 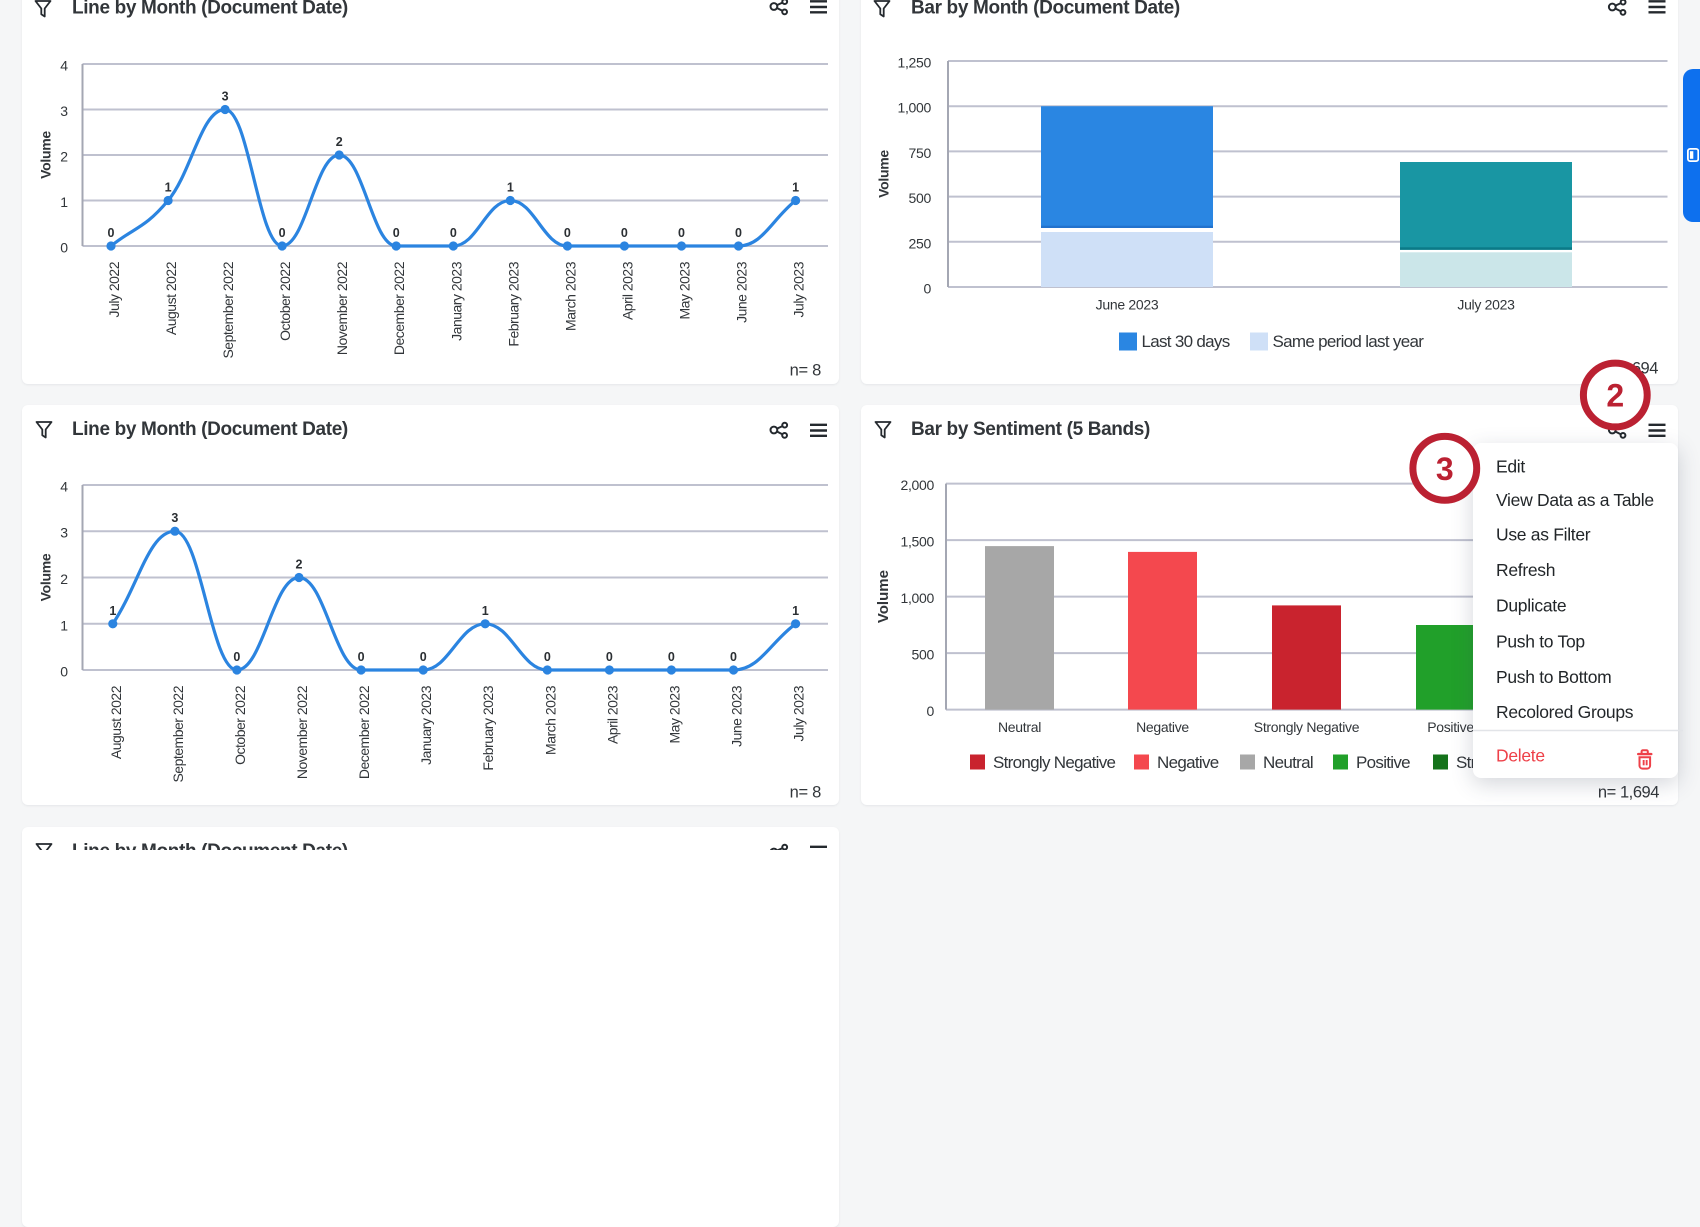 What do you see at coordinates (920, 243) in the screenshot?
I see `svg-text: 250` at bounding box center [920, 243].